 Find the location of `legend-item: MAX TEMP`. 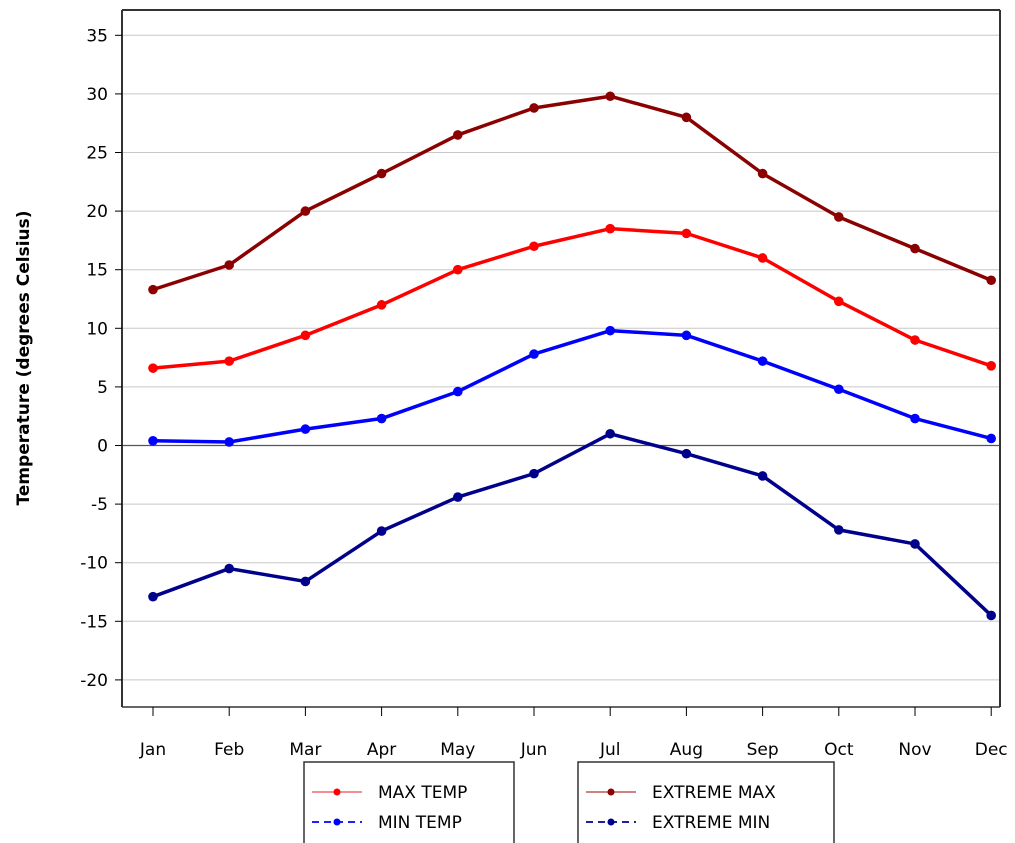

legend-item: MAX TEMP is located at coordinates (389, 793).